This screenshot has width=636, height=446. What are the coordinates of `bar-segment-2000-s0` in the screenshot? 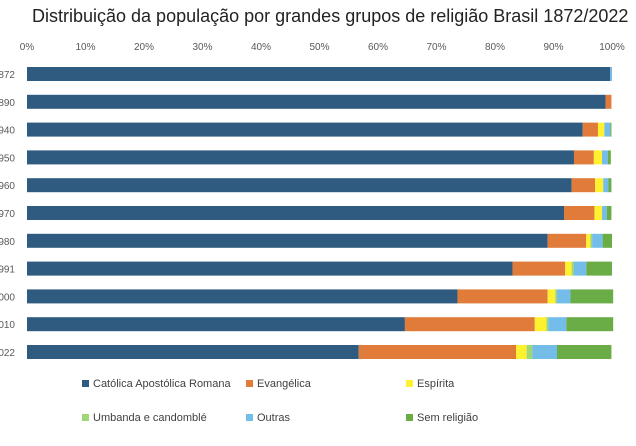 It's located at (242, 296).